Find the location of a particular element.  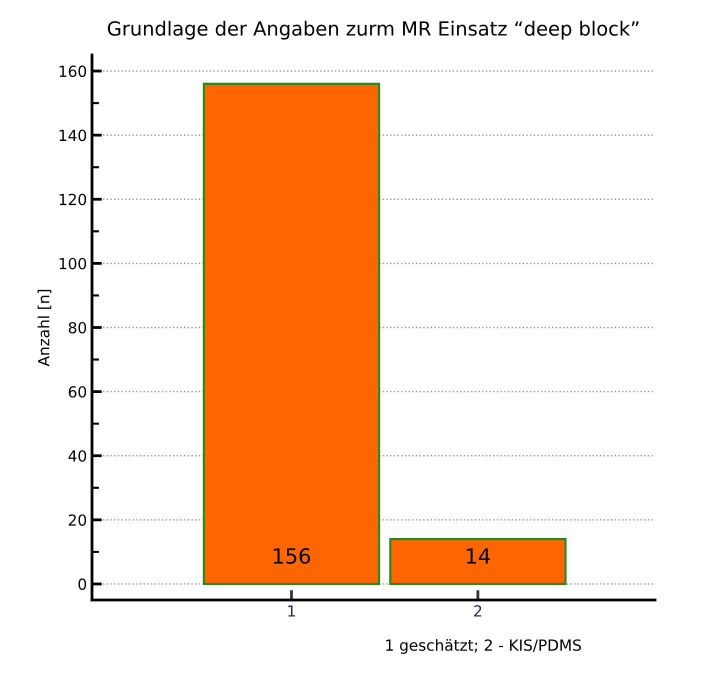

y-axis-title: Anzahl [n] is located at coordinates (45, 328).